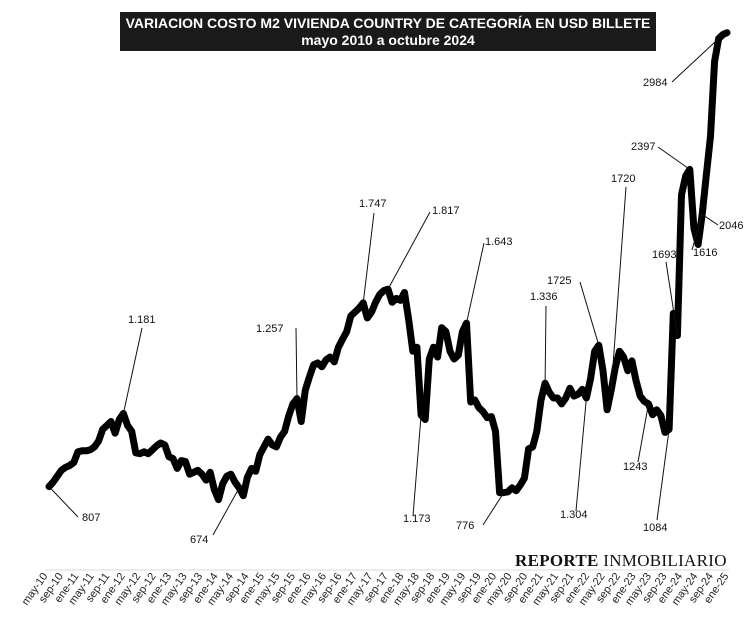  What do you see at coordinates (705, 253) in the screenshot?
I see `data-label: 1616` at bounding box center [705, 253].